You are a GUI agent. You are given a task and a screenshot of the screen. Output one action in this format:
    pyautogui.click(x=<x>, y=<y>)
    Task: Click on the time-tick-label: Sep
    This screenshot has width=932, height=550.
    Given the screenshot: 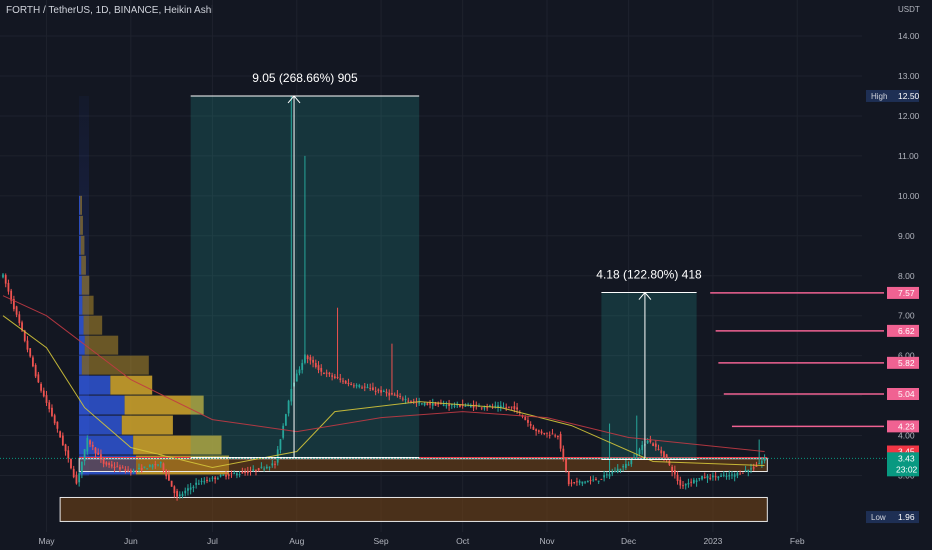 What is the action you would take?
    pyautogui.click(x=381, y=541)
    